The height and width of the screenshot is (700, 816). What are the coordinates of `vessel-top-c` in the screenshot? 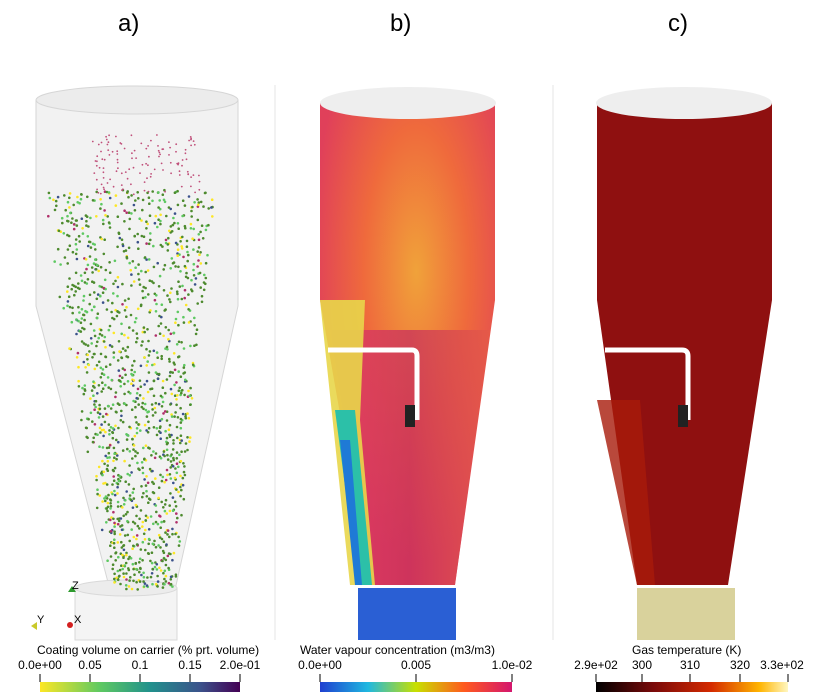 It's located at (684, 103).